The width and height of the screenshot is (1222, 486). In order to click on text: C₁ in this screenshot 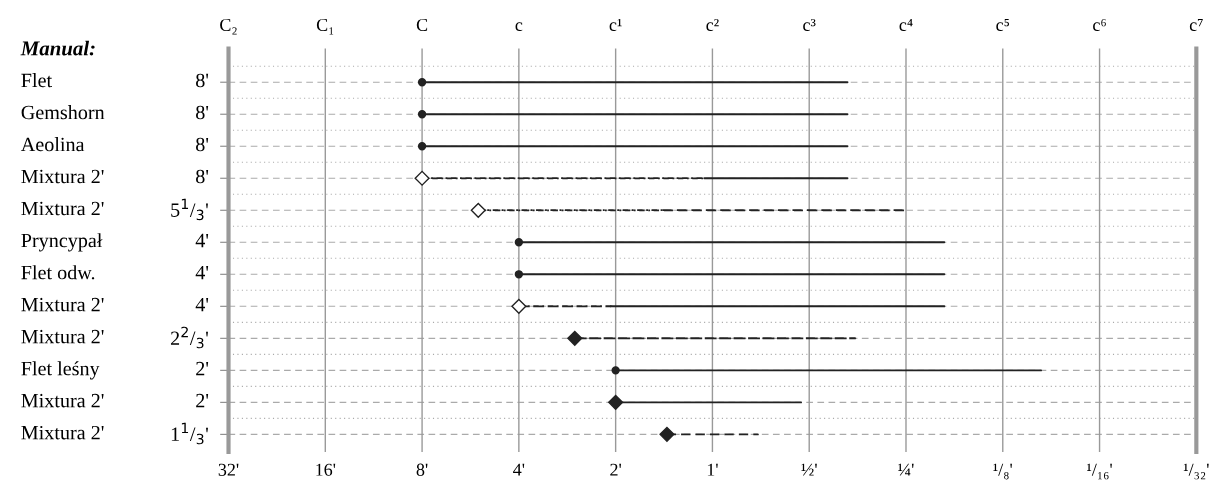, I will do `click(325, 26)`.